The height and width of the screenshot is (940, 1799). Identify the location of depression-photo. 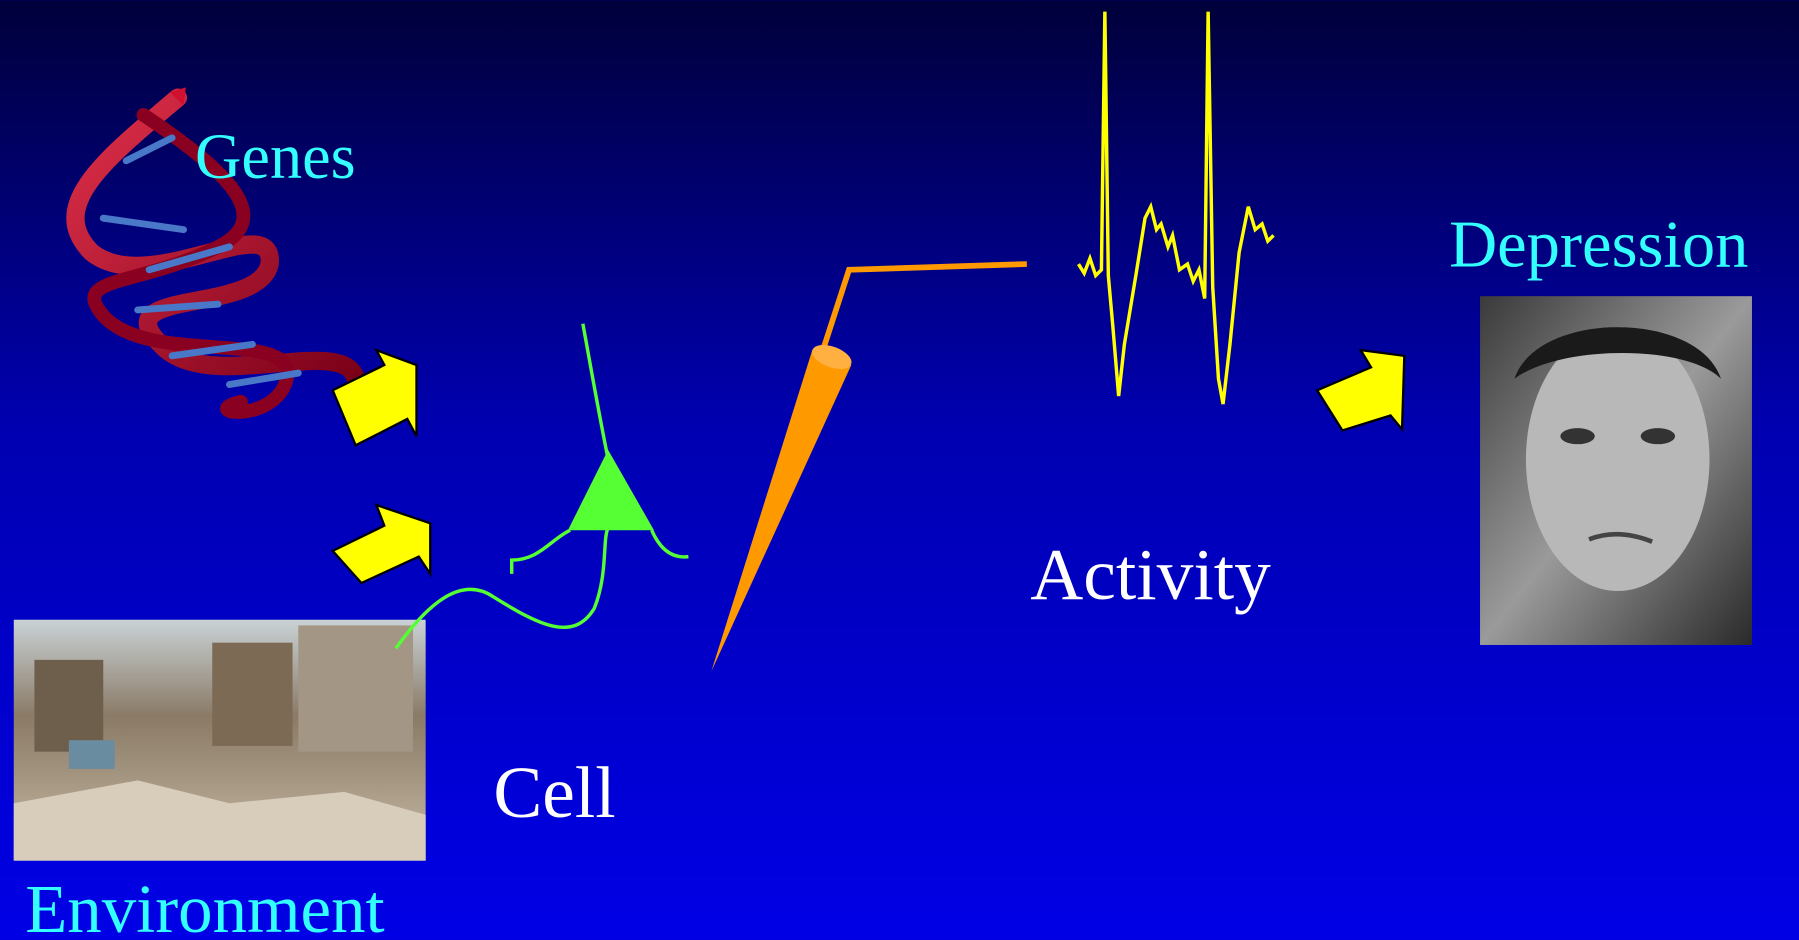
(1616, 470).